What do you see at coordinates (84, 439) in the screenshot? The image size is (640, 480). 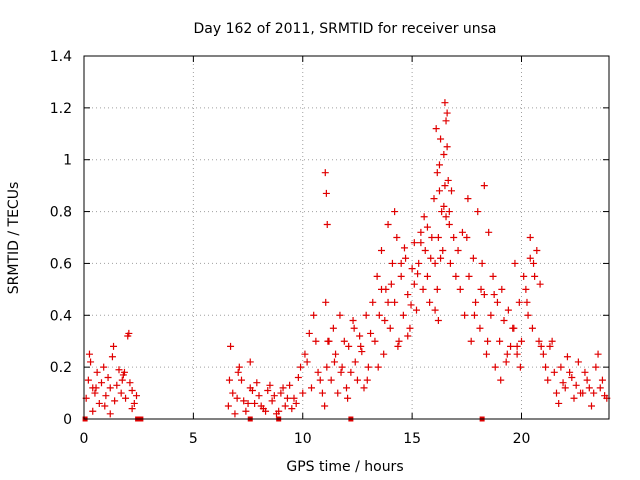 I see `x-tick-label: 0` at bounding box center [84, 439].